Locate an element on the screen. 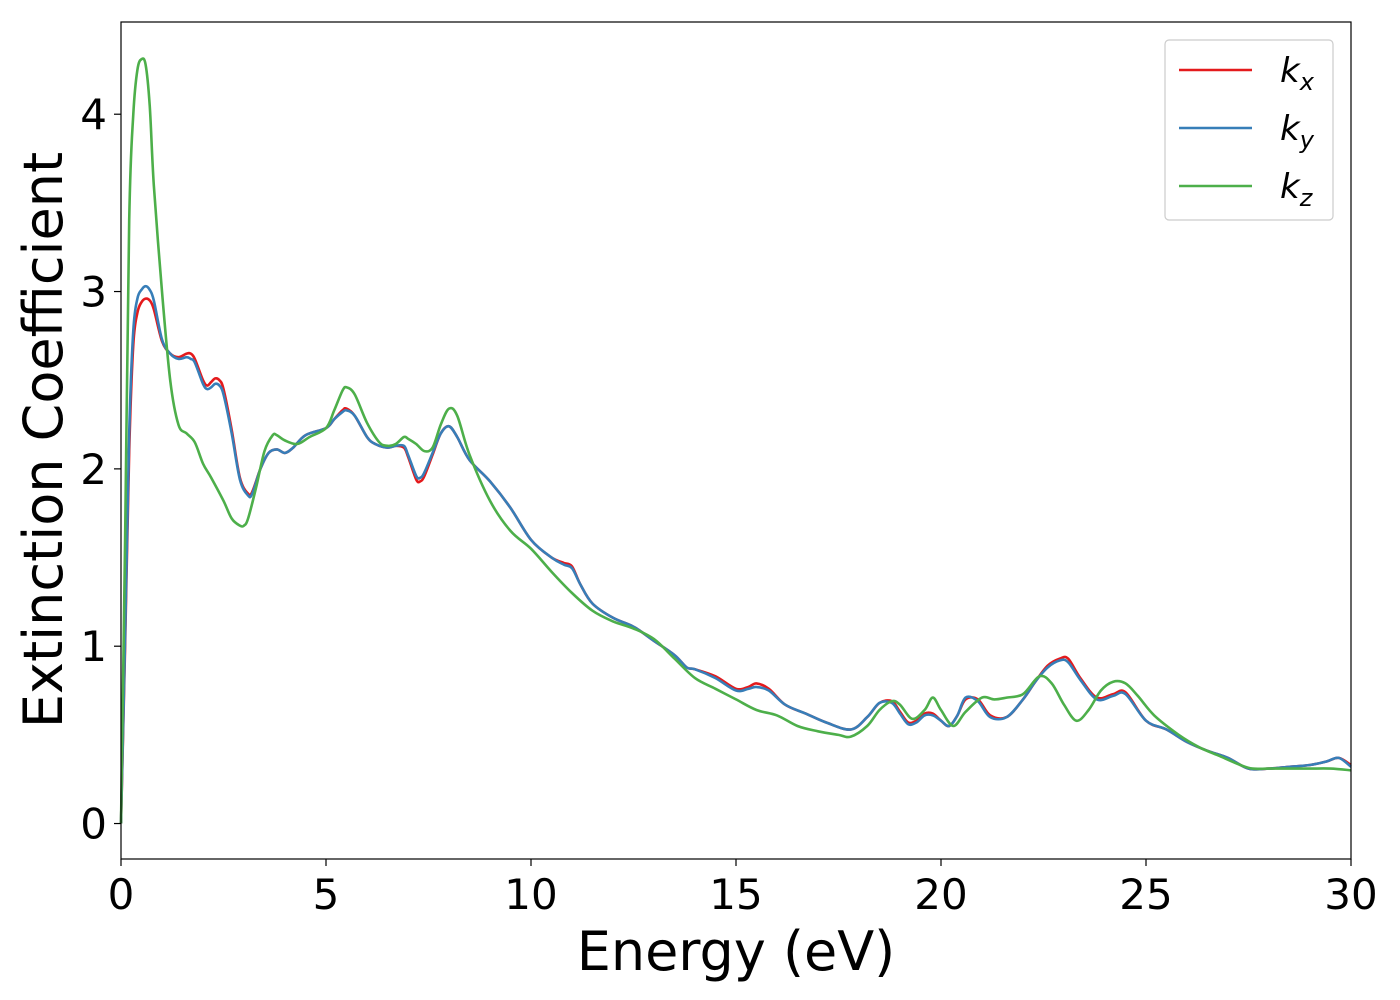 Image resolution: width=1400 pixels, height=1000 pixels. x-axis-ticks: 0 5 10 15 20 25 30 is located at coordinates (743, 889).